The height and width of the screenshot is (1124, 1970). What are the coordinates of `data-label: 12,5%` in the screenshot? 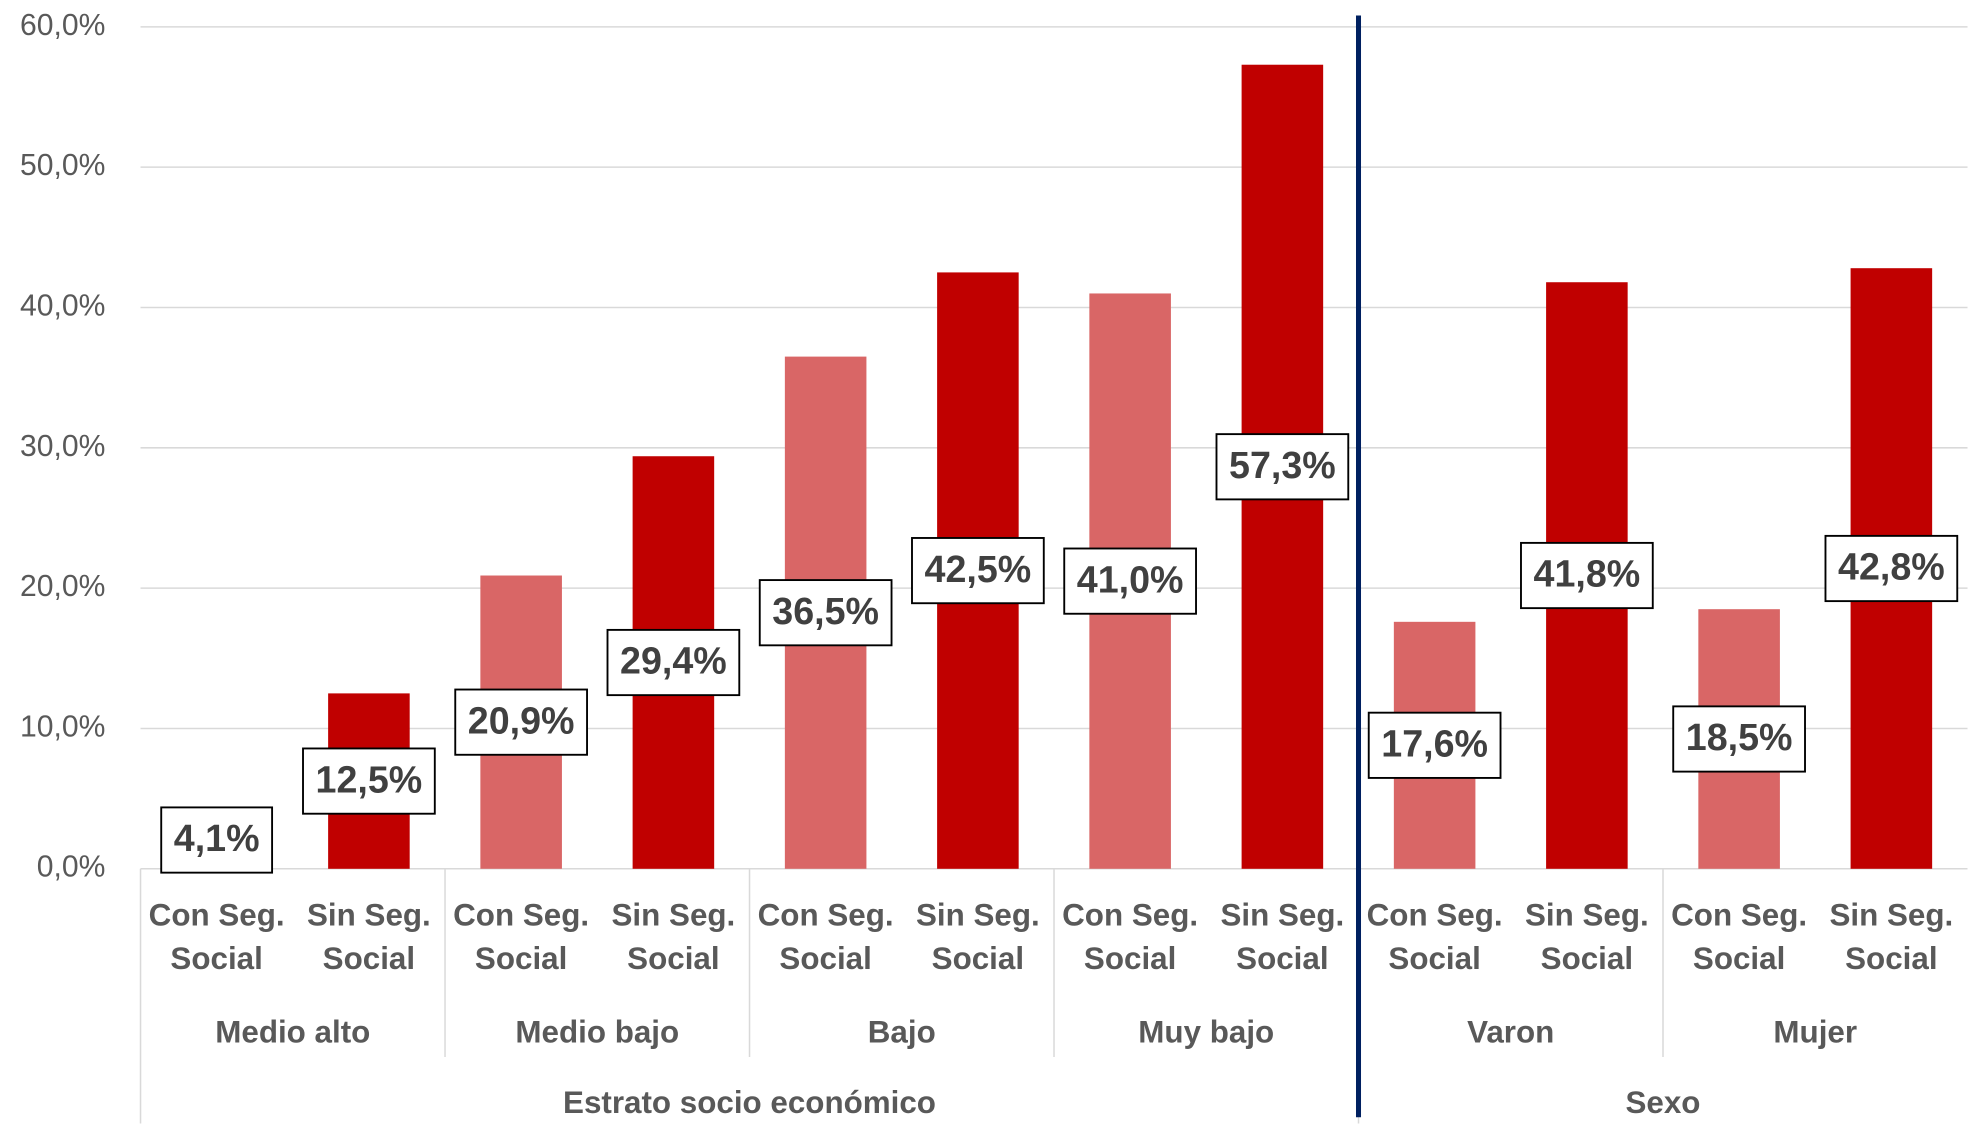 It's located at (369, 779).